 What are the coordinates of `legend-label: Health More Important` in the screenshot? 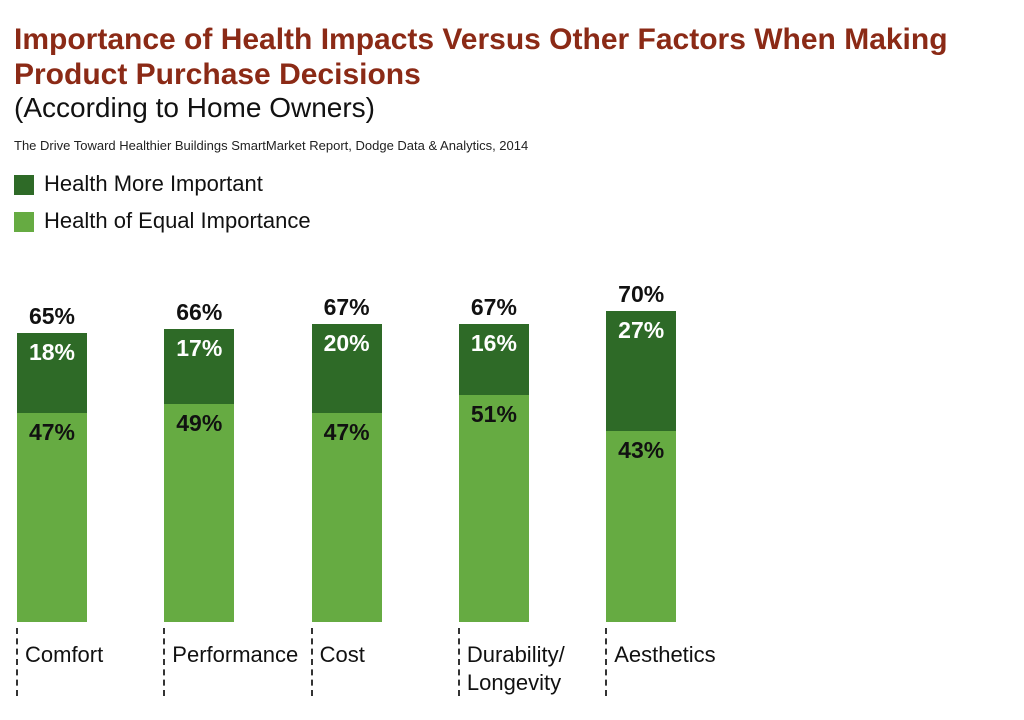 It's located at (153, 183).